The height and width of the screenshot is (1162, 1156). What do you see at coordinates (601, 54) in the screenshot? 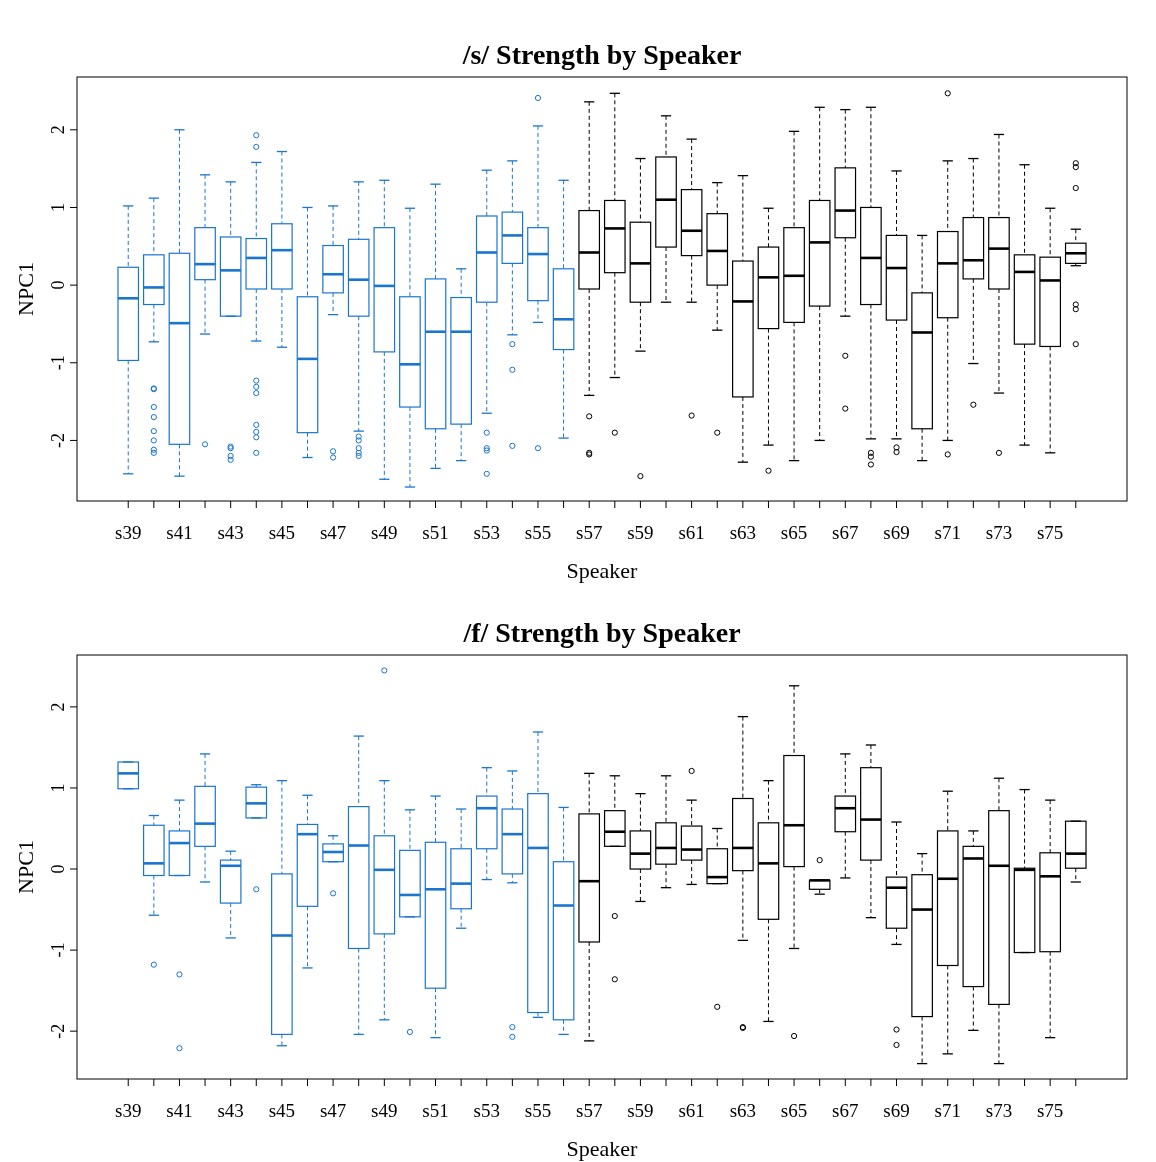
I see `chart-title: /s/ Strength by Speaker` at bounding box center [601, 54].